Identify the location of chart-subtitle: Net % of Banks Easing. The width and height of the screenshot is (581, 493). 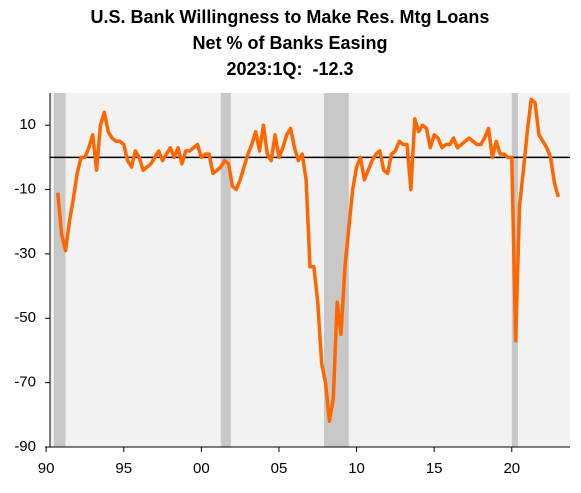
(289, 43).